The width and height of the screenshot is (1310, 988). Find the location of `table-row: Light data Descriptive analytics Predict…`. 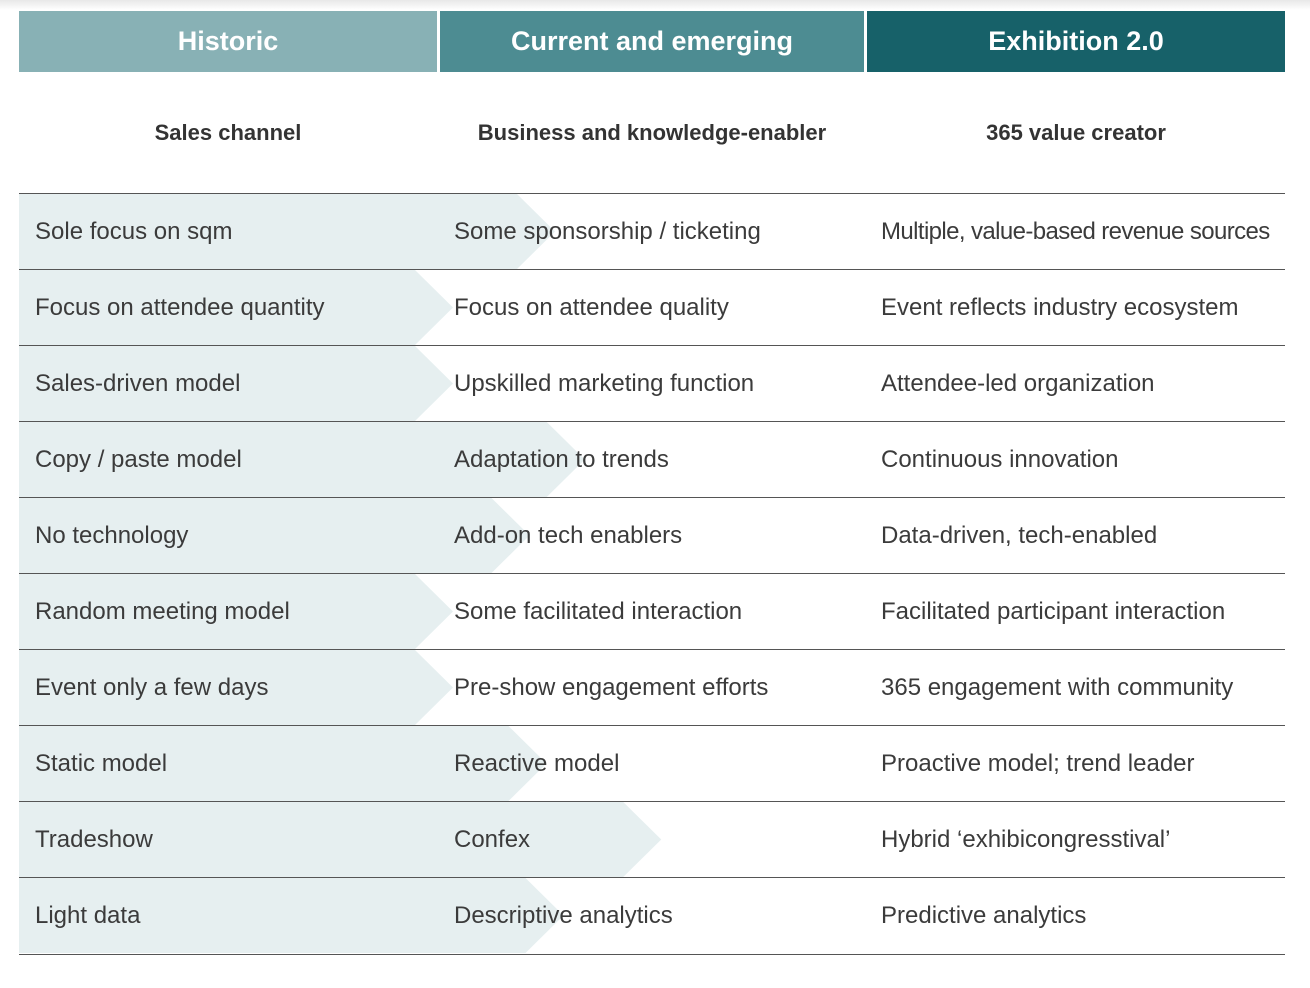

table-row: Light data Descriptive analytics Predict… is located at coordinates (652, 916).